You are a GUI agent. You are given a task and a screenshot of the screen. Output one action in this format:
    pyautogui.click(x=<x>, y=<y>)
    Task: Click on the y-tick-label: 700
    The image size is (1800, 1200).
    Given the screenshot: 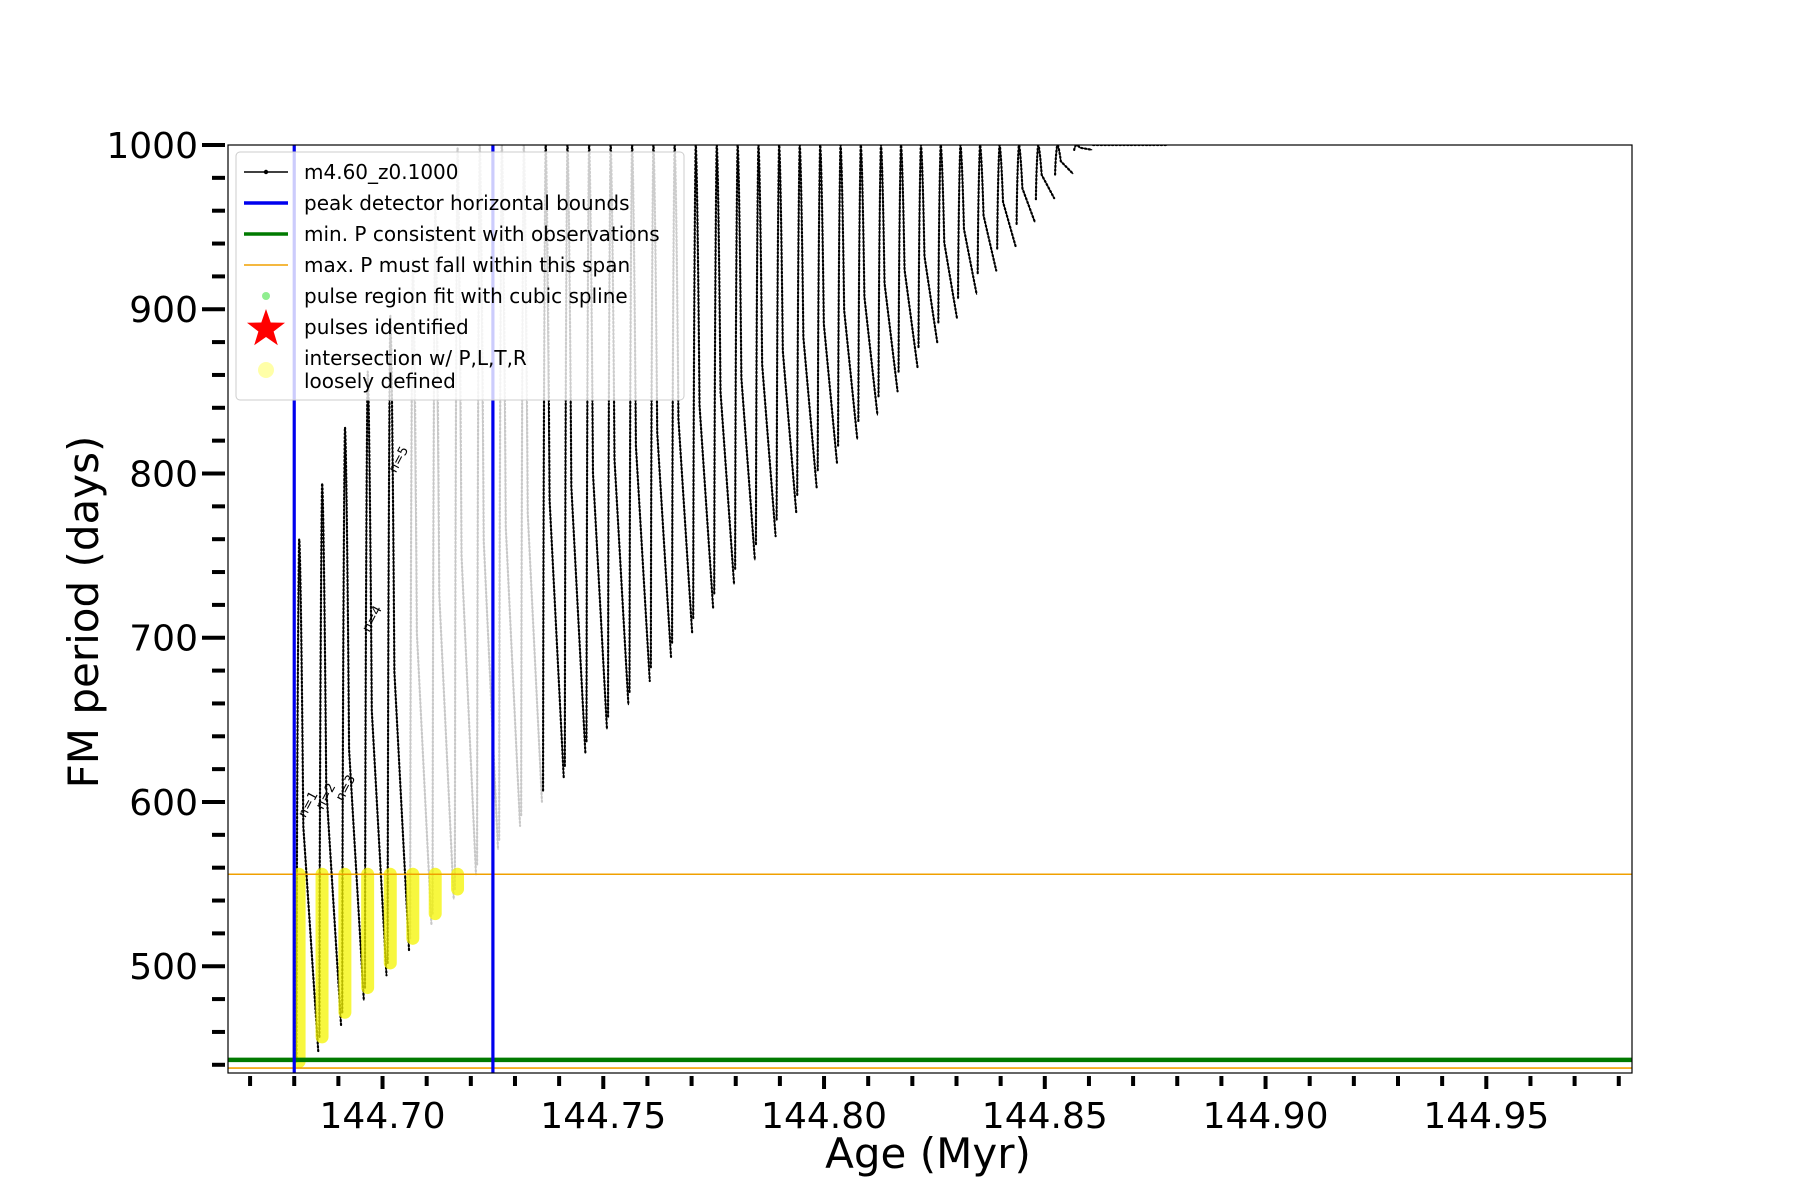 What is the action you would take?
    pyautogui.click(x=163, y=639)
    